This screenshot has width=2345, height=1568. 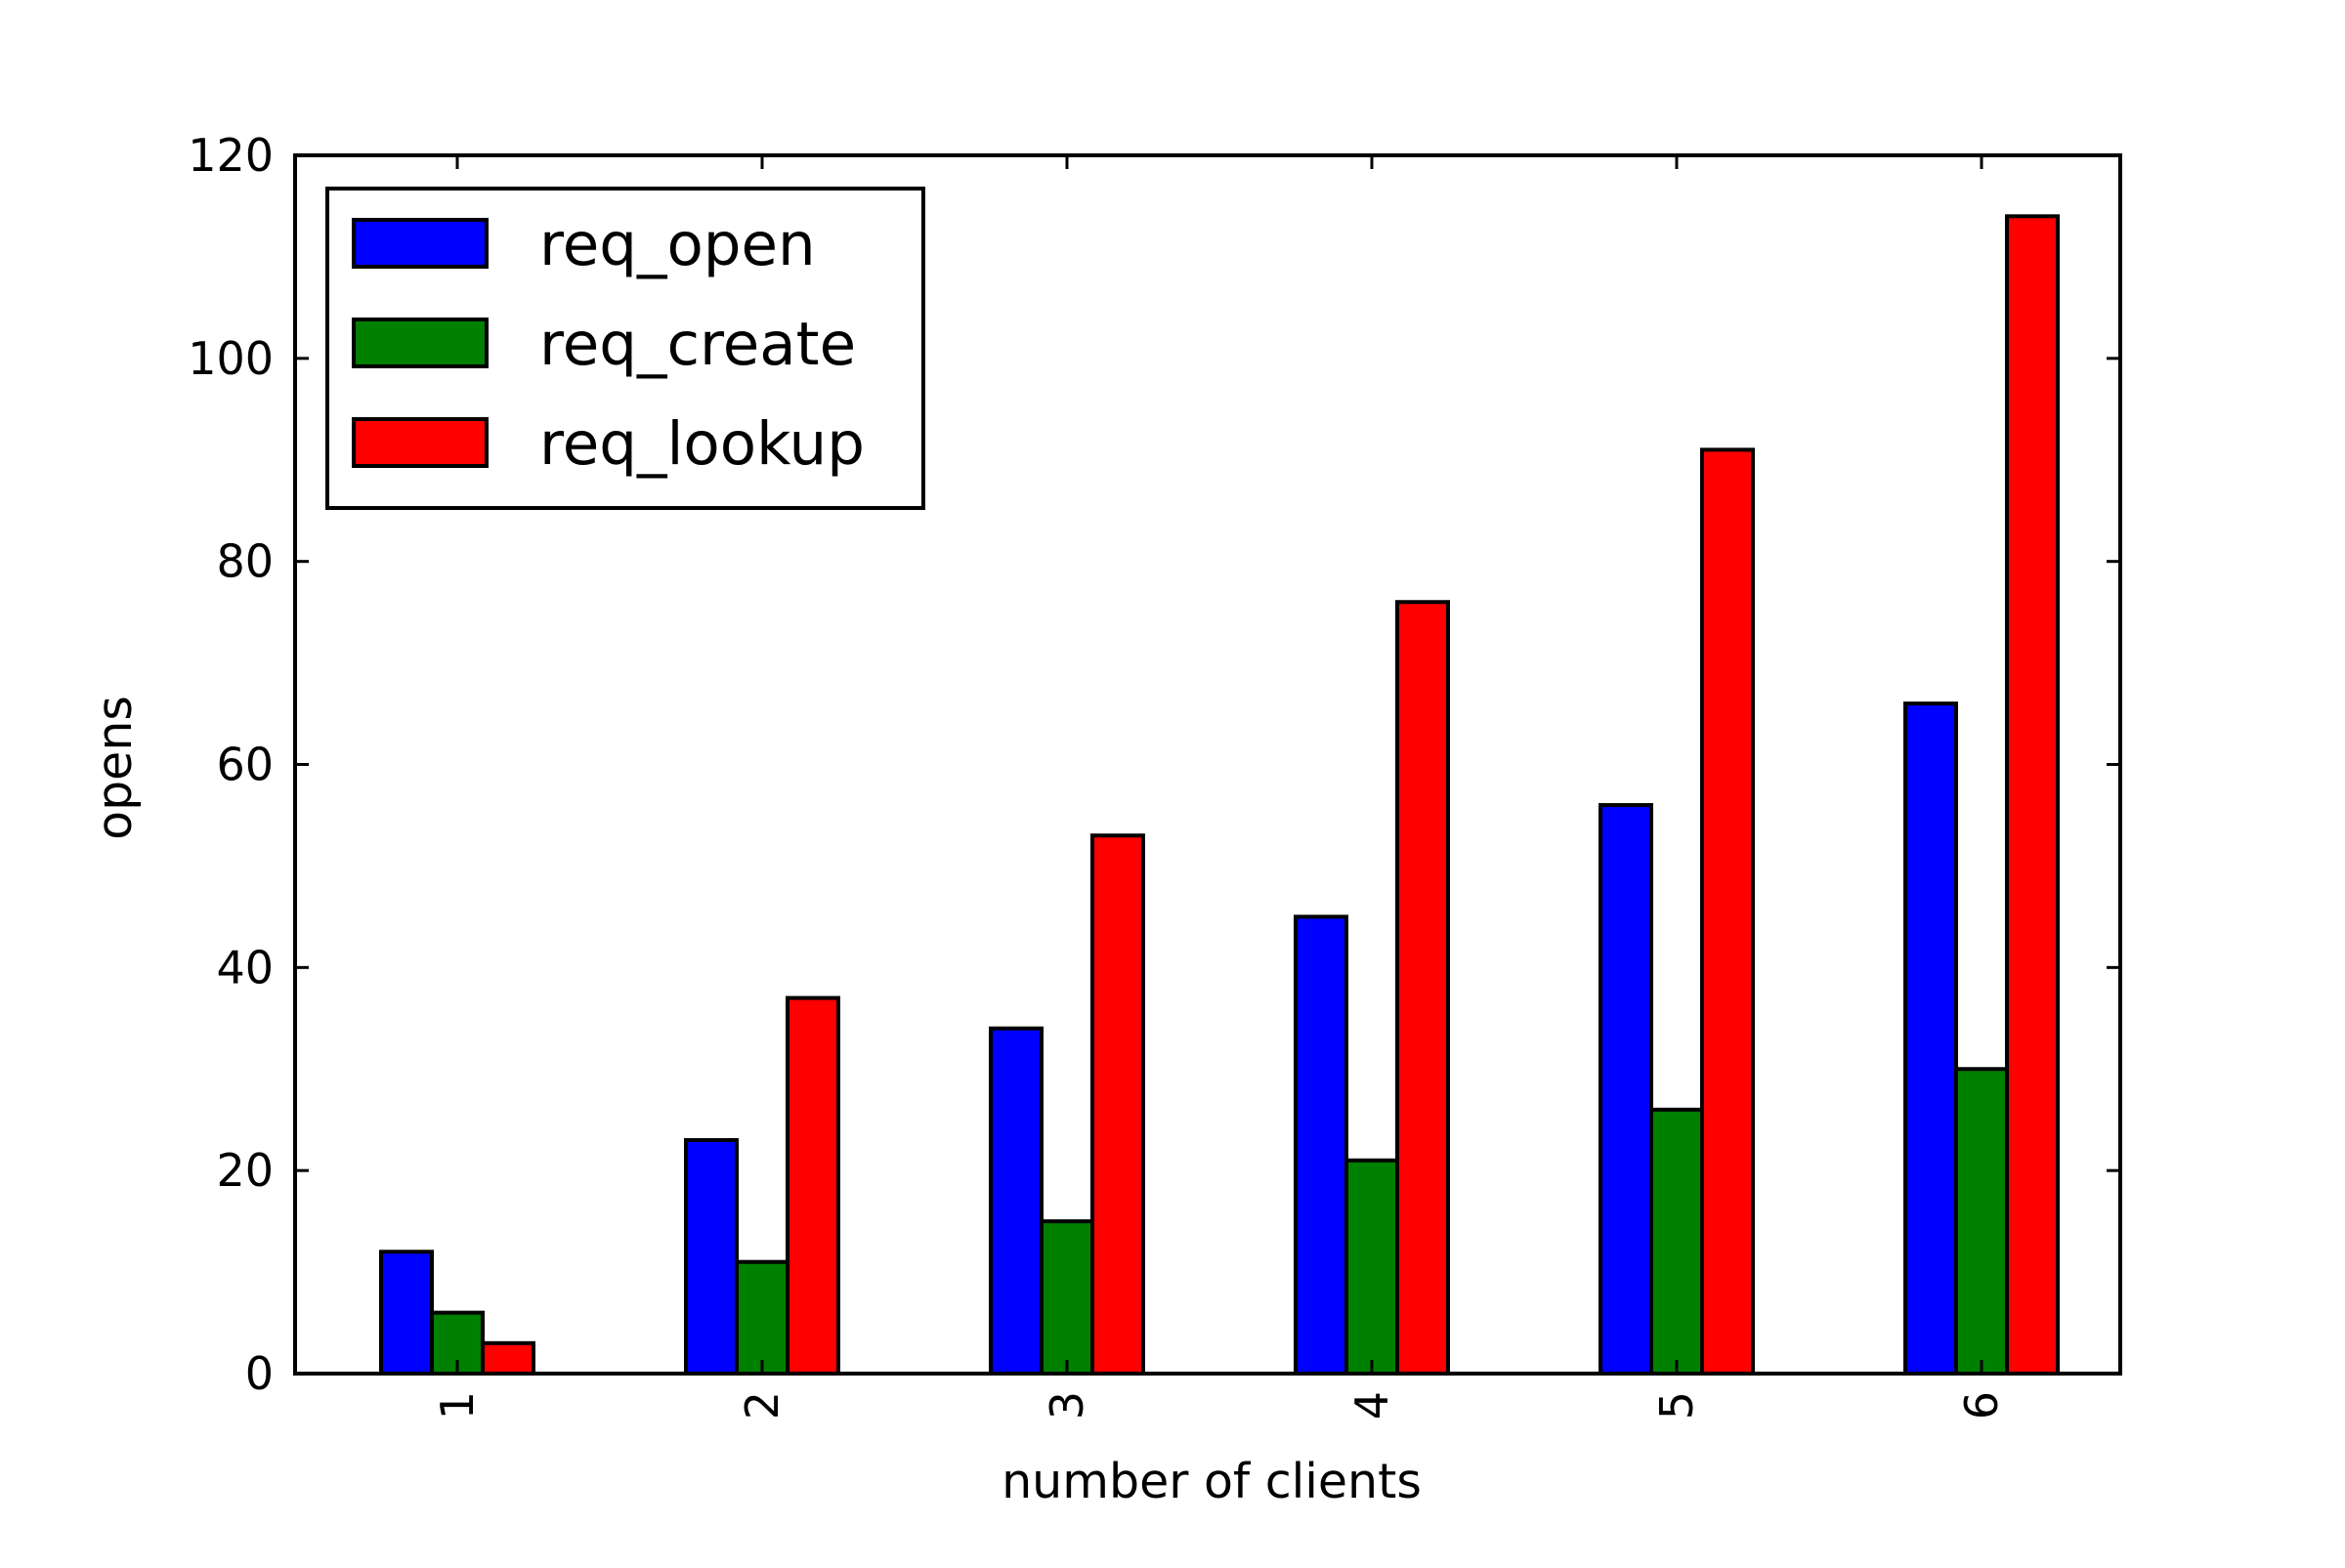 What do you see at coordinates (245, 561) in the screenshot?
I see `y-tick-label-80: 80` at bounding box center [245, 561].